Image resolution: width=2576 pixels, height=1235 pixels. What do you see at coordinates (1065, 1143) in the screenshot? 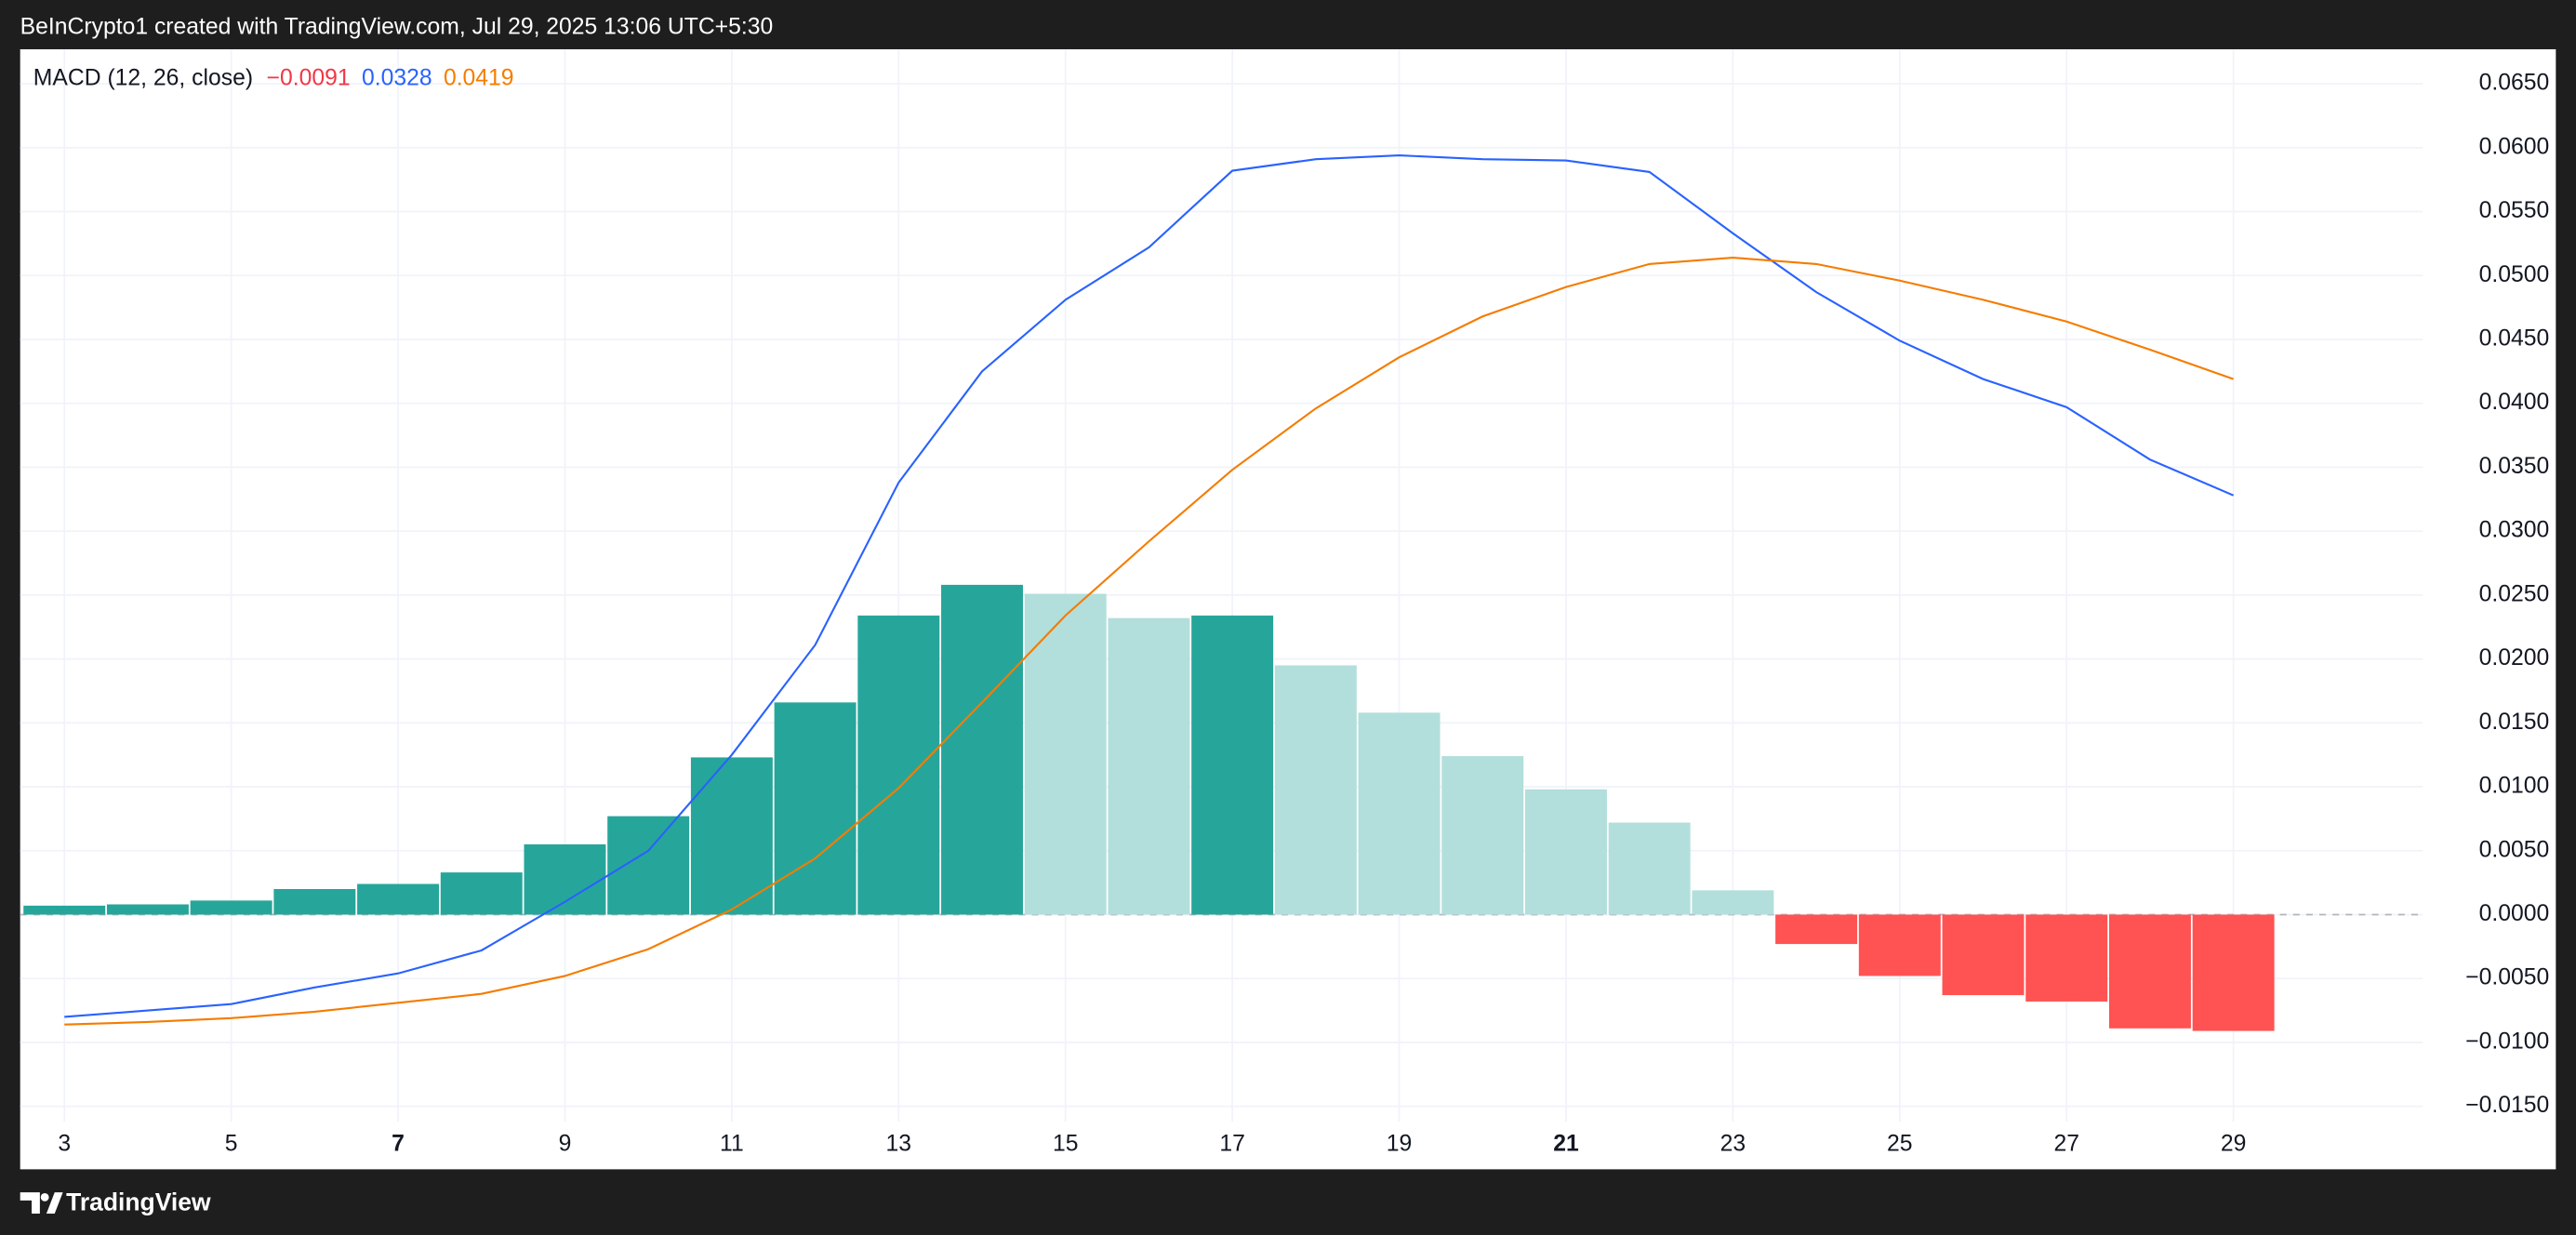
I see `x-tick-label: 15` at bounding box center [1065, 1143].